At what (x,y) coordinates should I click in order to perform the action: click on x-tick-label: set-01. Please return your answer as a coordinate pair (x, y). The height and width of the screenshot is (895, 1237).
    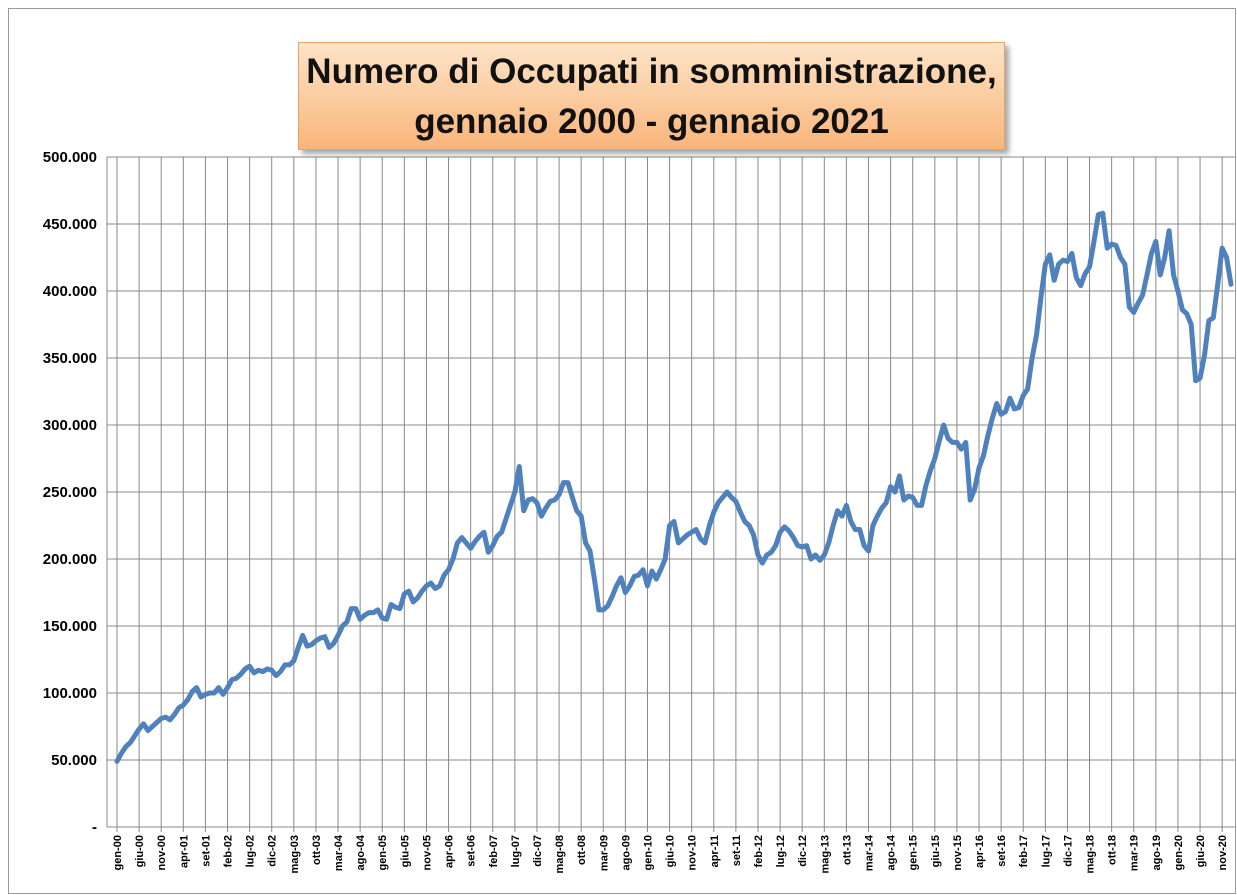
    Looking at the image, I should click on (206, 851).